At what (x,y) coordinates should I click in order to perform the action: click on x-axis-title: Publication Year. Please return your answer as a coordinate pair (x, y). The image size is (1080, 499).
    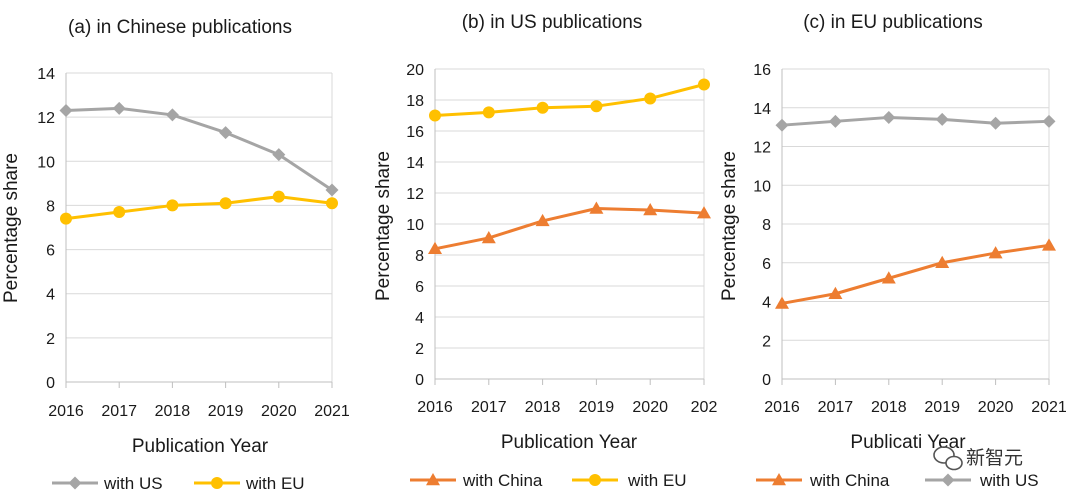
    Looking at the image, I should click on (200, 446).